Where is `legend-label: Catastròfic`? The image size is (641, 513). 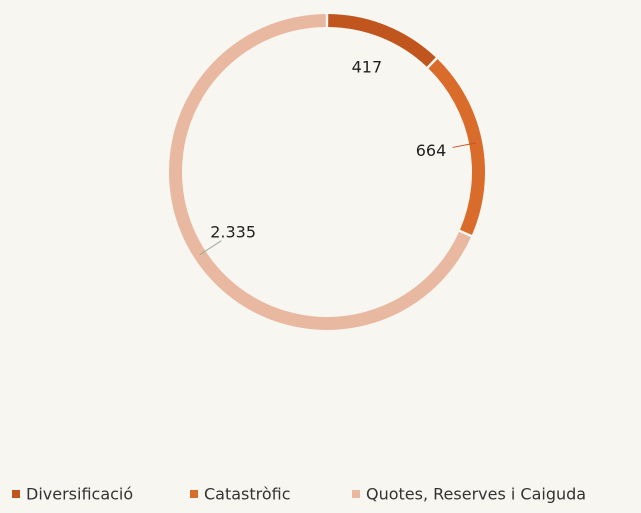 legend-label: Catastròfic is located at coordinates (247, 494).